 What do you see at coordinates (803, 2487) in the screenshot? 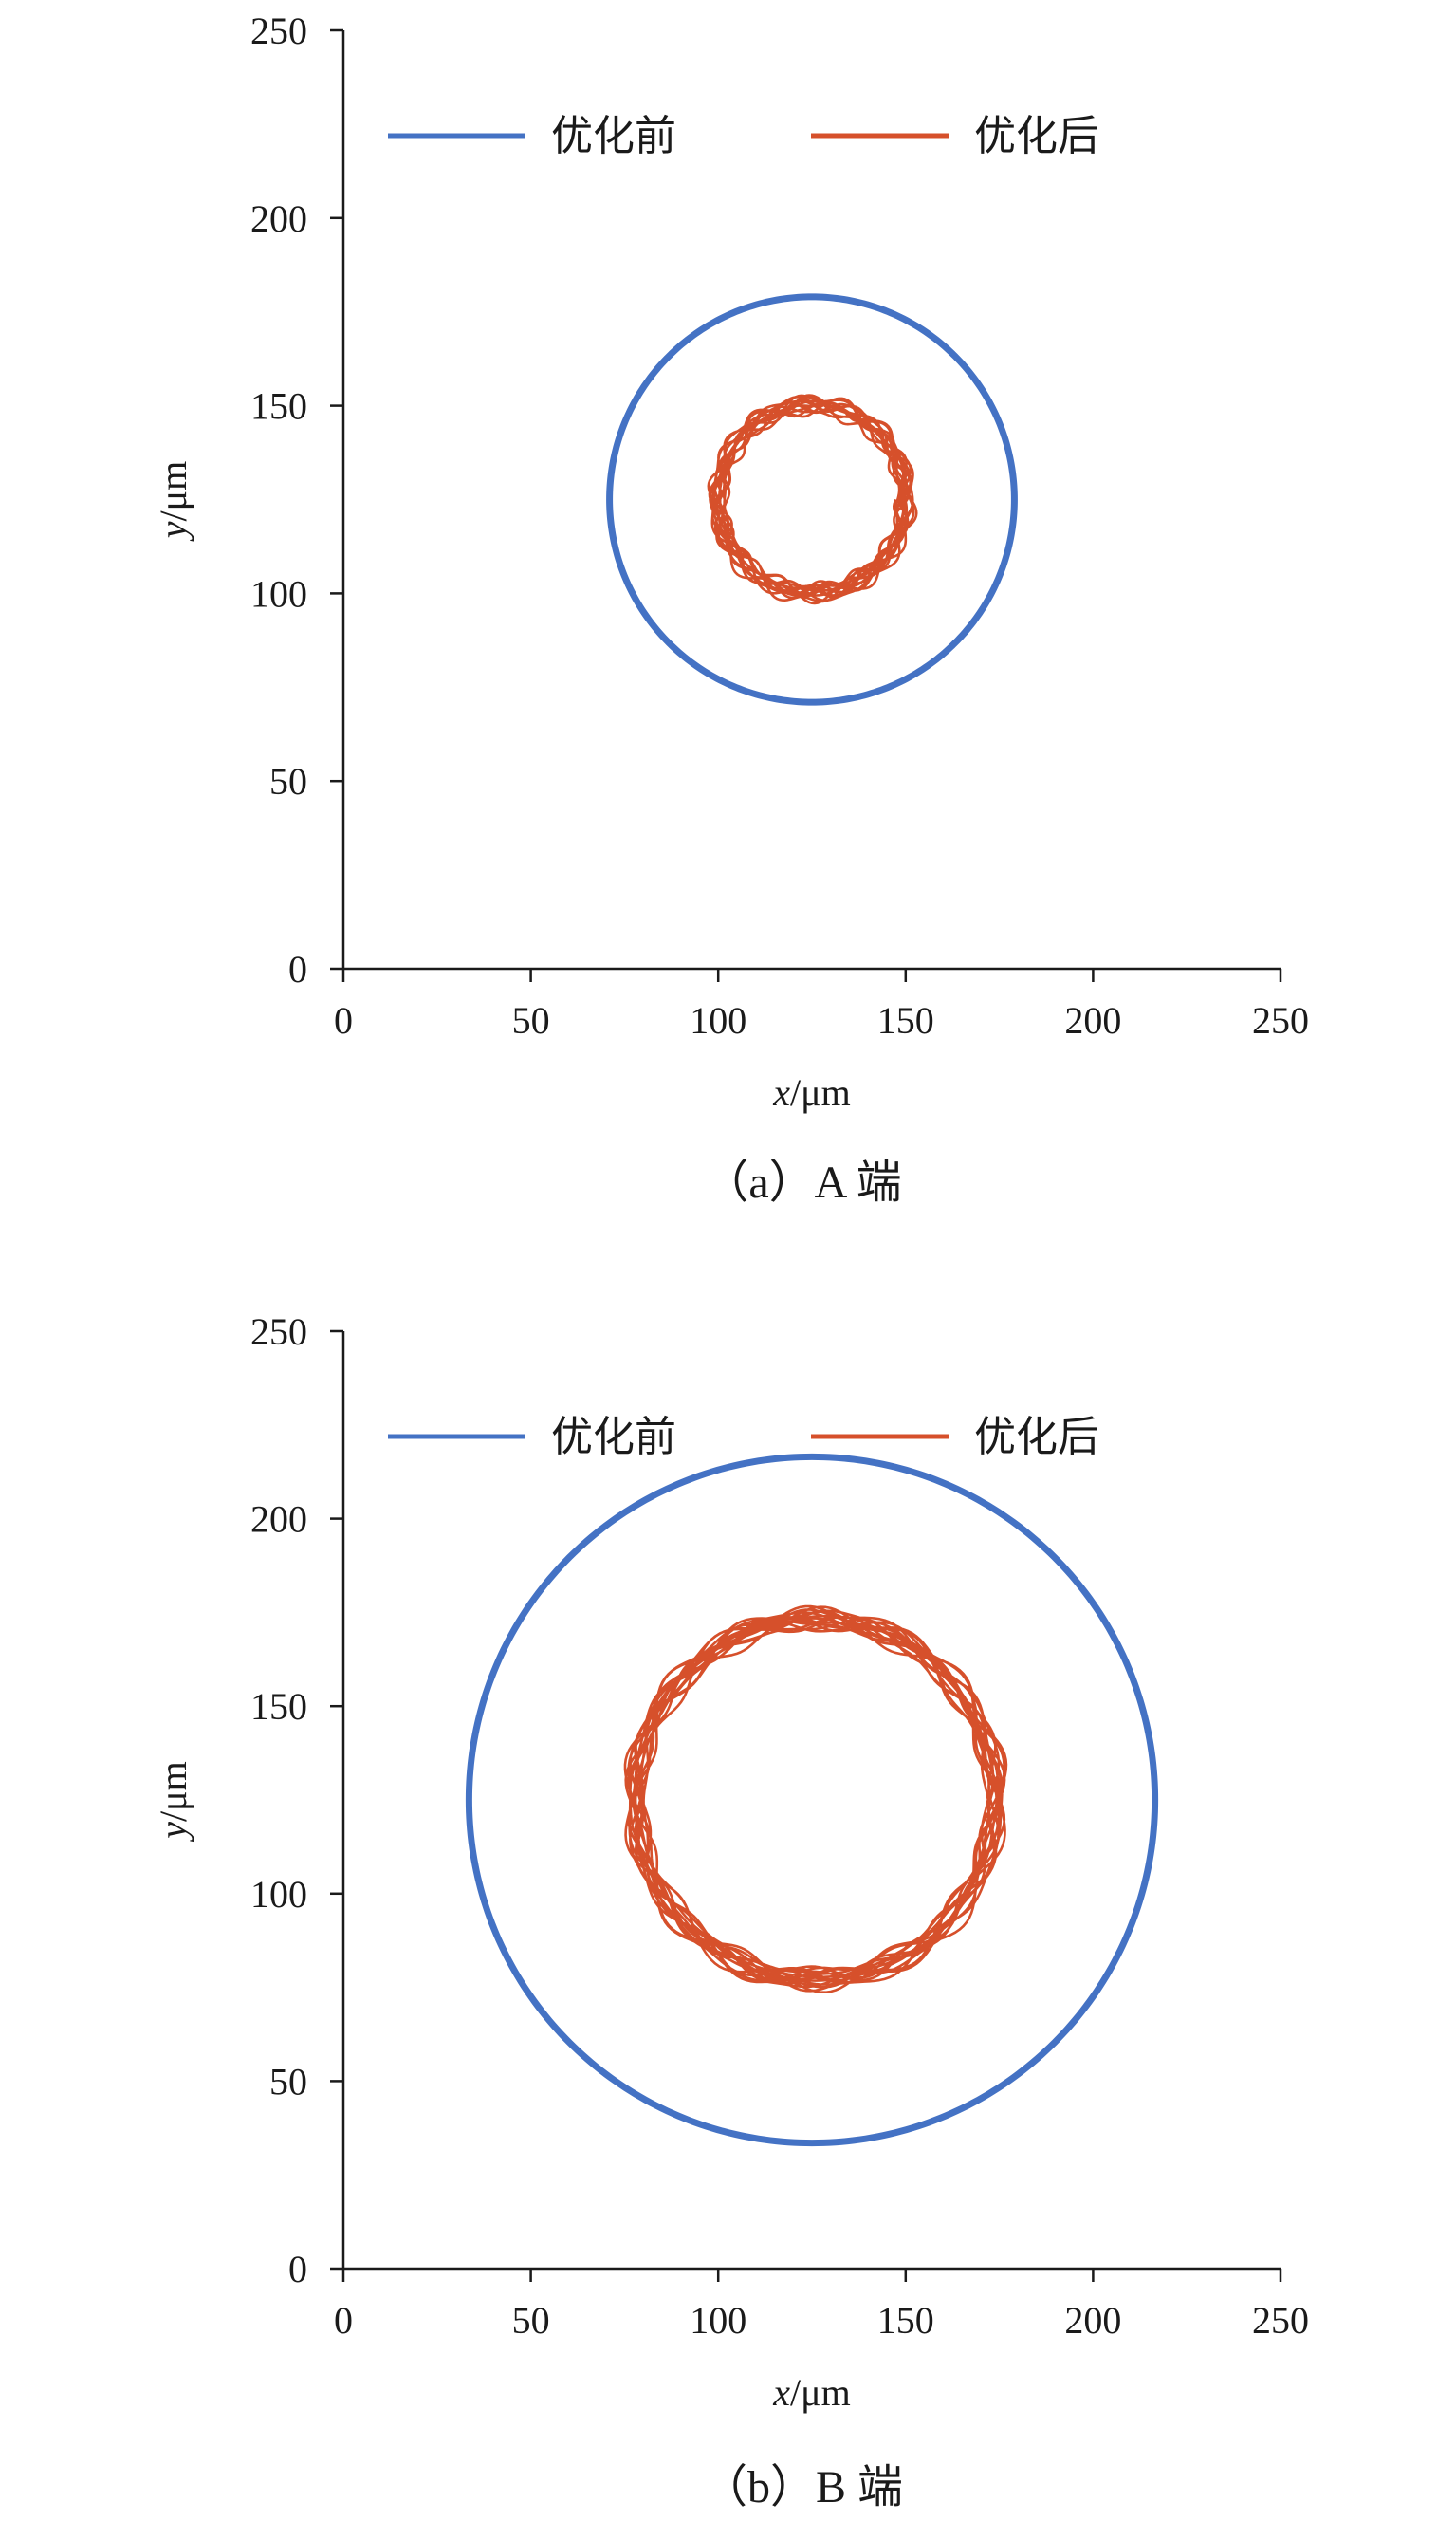
I see `panel-caption-b: （b）B 端` at bounding box center [803, 2487].